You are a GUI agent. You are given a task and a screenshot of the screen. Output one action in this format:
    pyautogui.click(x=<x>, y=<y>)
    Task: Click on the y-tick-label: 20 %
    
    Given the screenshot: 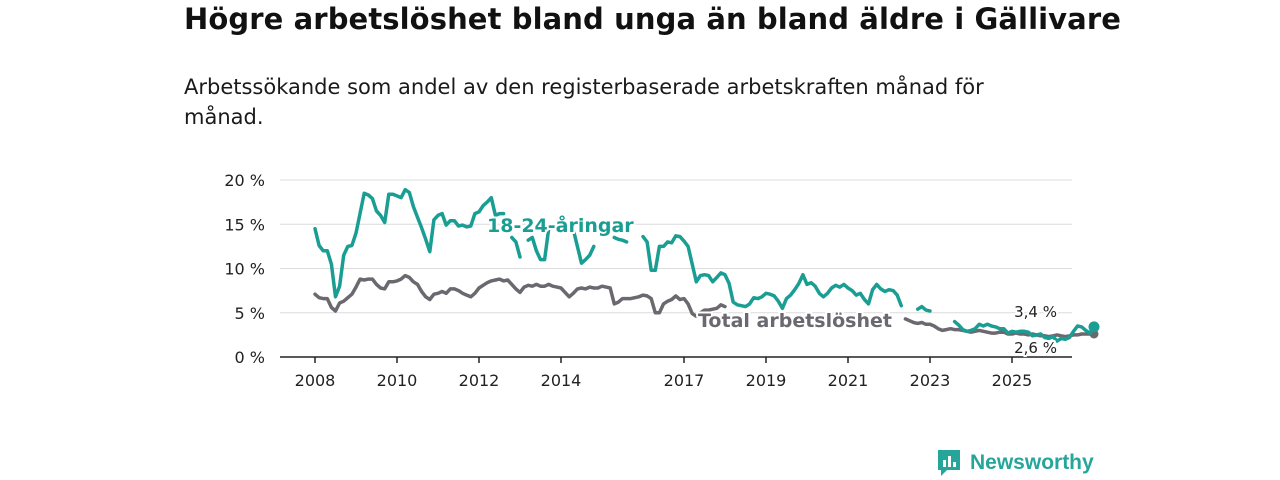 What is the action you would take?
    pyautogui.click(x=244, y=180)
    